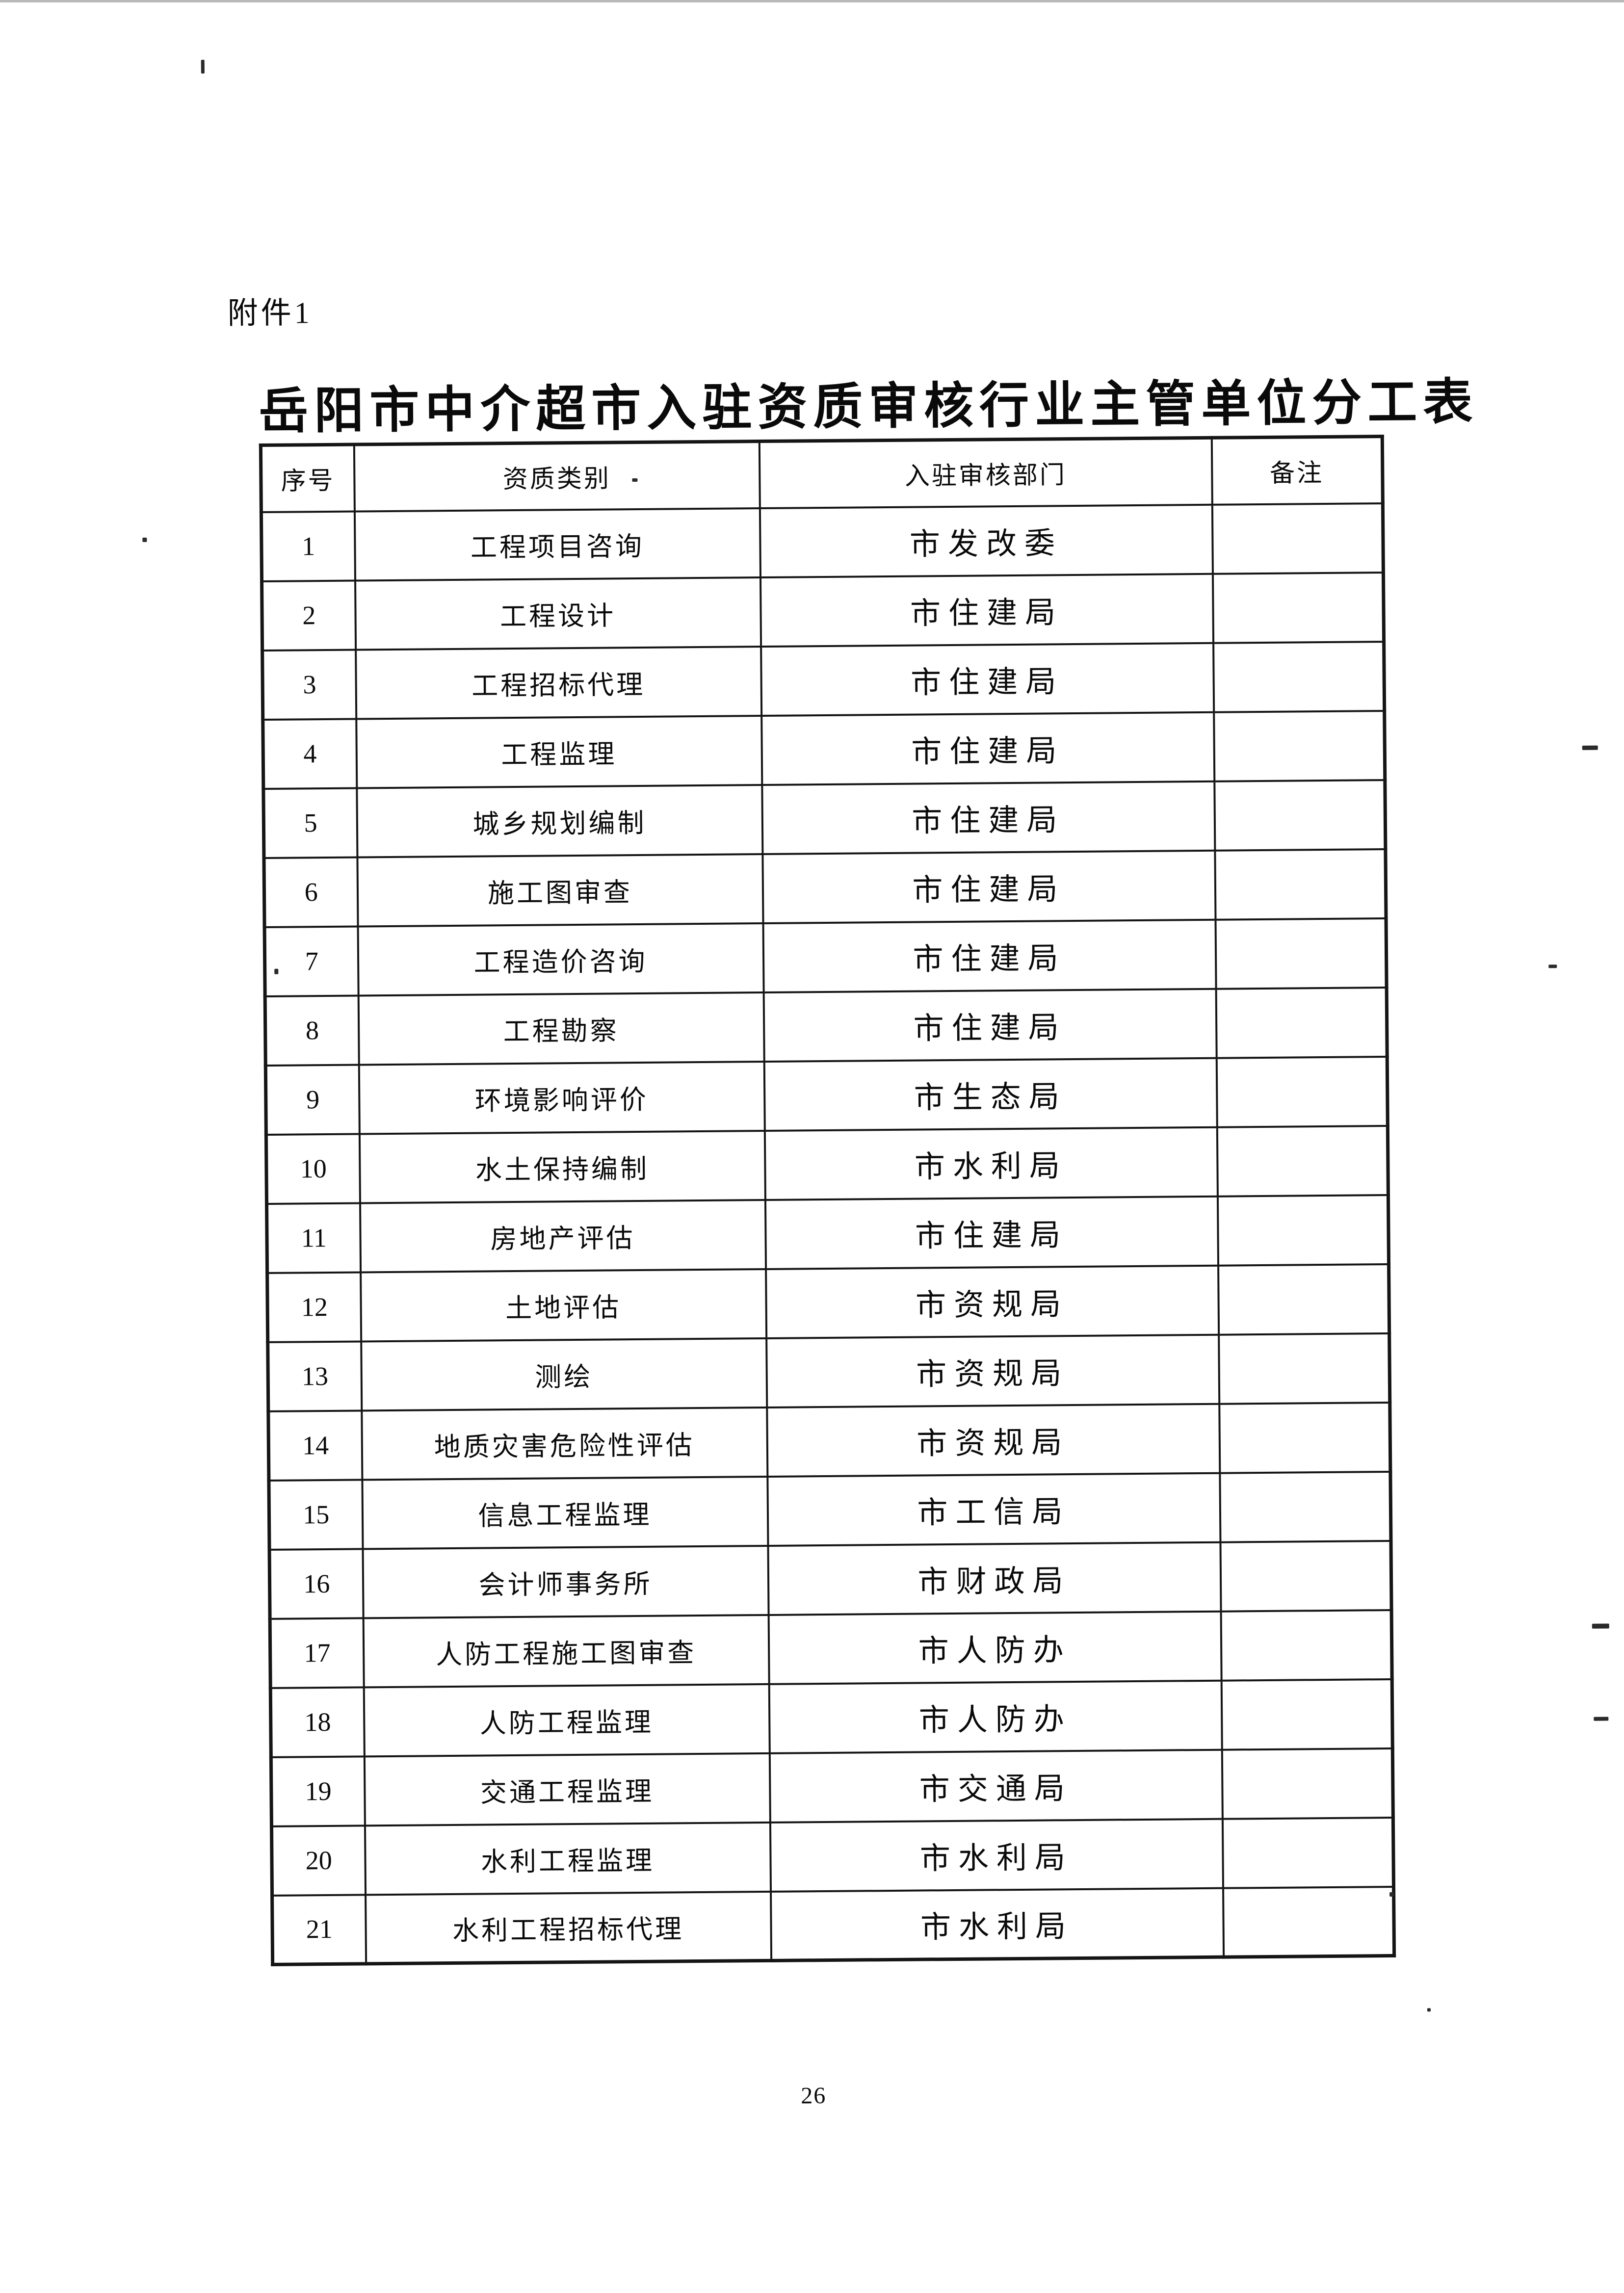 The width and height of the screenshot is (1624, 2293). What do you see at coordinates (558, 683) in the screenshot?
I see `qualification-category-cell: 工程招标代理` at bounding box center [558, 683].